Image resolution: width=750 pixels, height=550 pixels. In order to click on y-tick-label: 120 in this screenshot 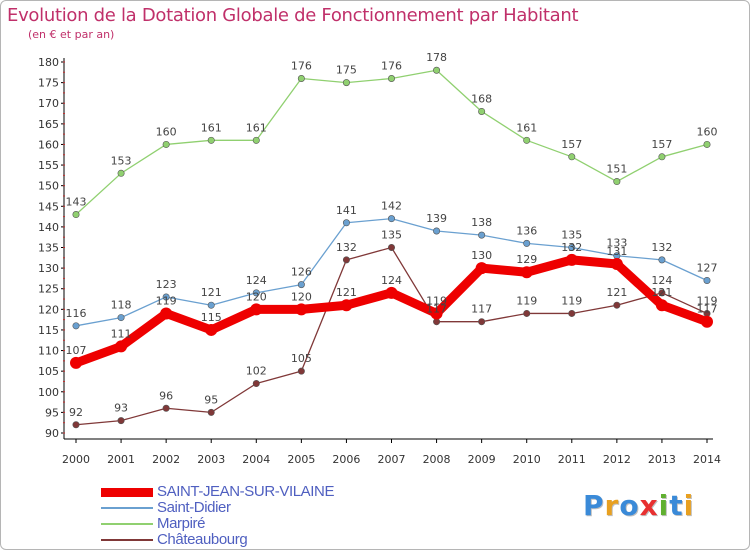, I will do `click(48, 309)`.